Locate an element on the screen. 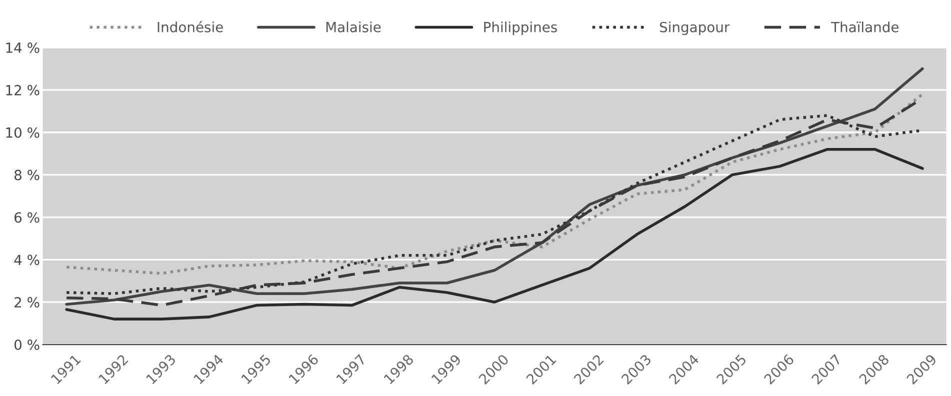 The width and height of the screenshot is (951, 396). legend-label: Indonésie is located at coordinates (190, 26).